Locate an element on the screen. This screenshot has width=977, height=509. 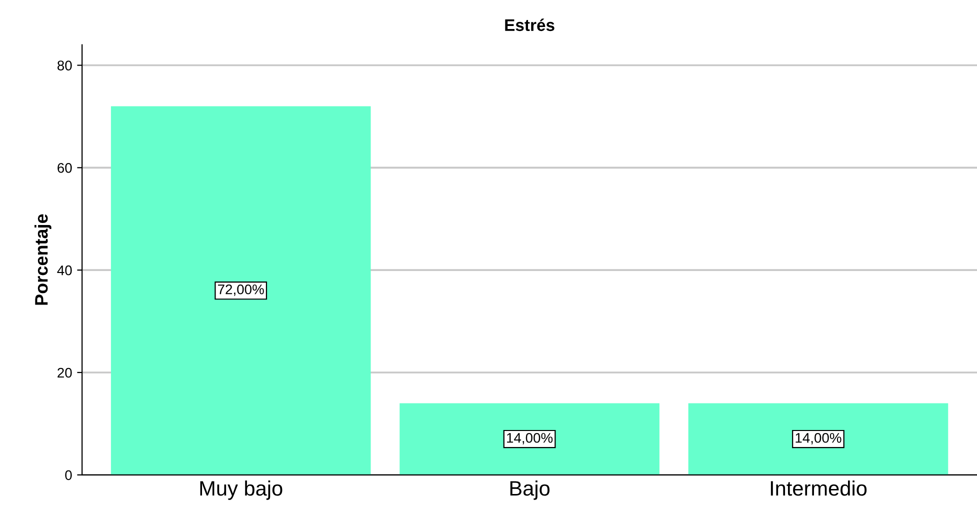
x-tick-label: Muy bajo is located at coordinates (241, 490).